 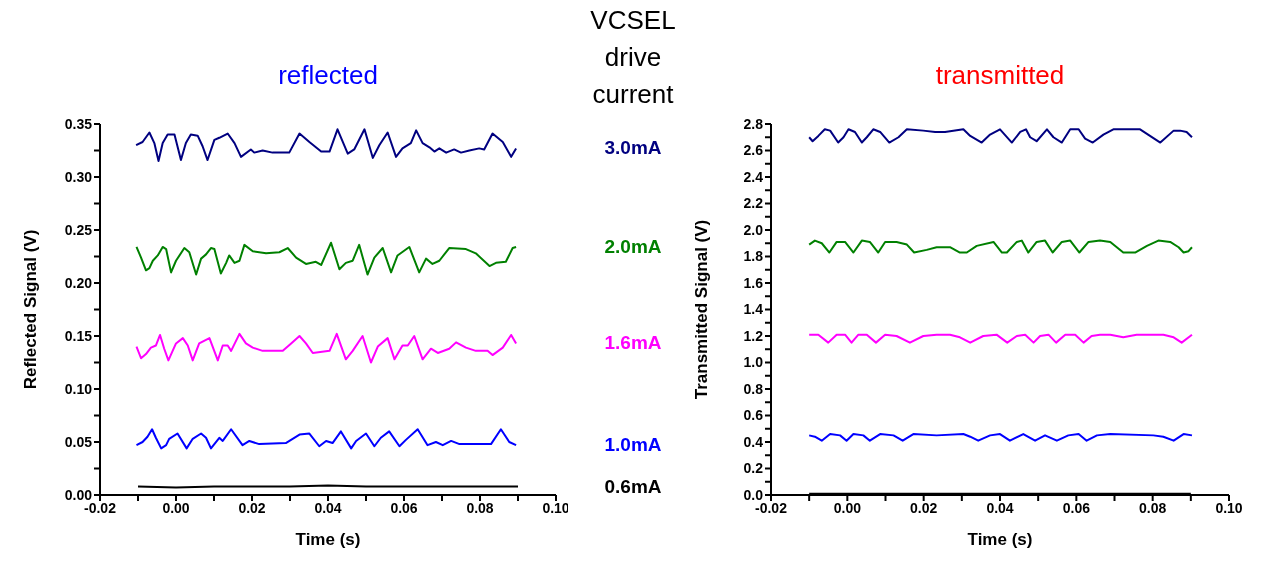 What do you see at coordinates (753, 441) in the screenshot?
I see `y-tick-label: 0.4` at bounding box center [753, 441].